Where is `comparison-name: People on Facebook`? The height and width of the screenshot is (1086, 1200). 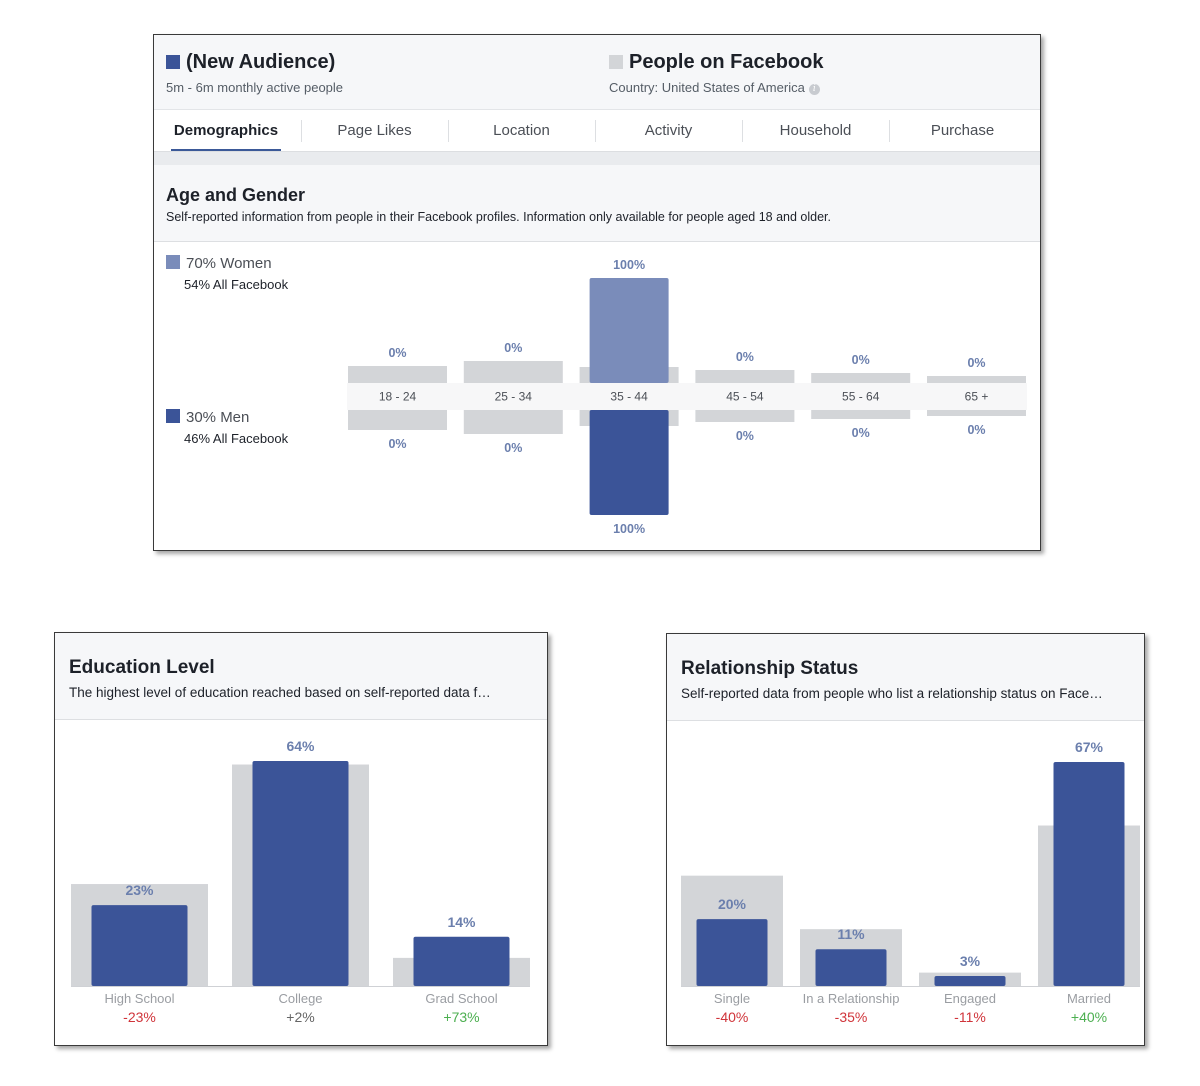
comparison-name: People on Facebook is located at coordinates (726, 62).